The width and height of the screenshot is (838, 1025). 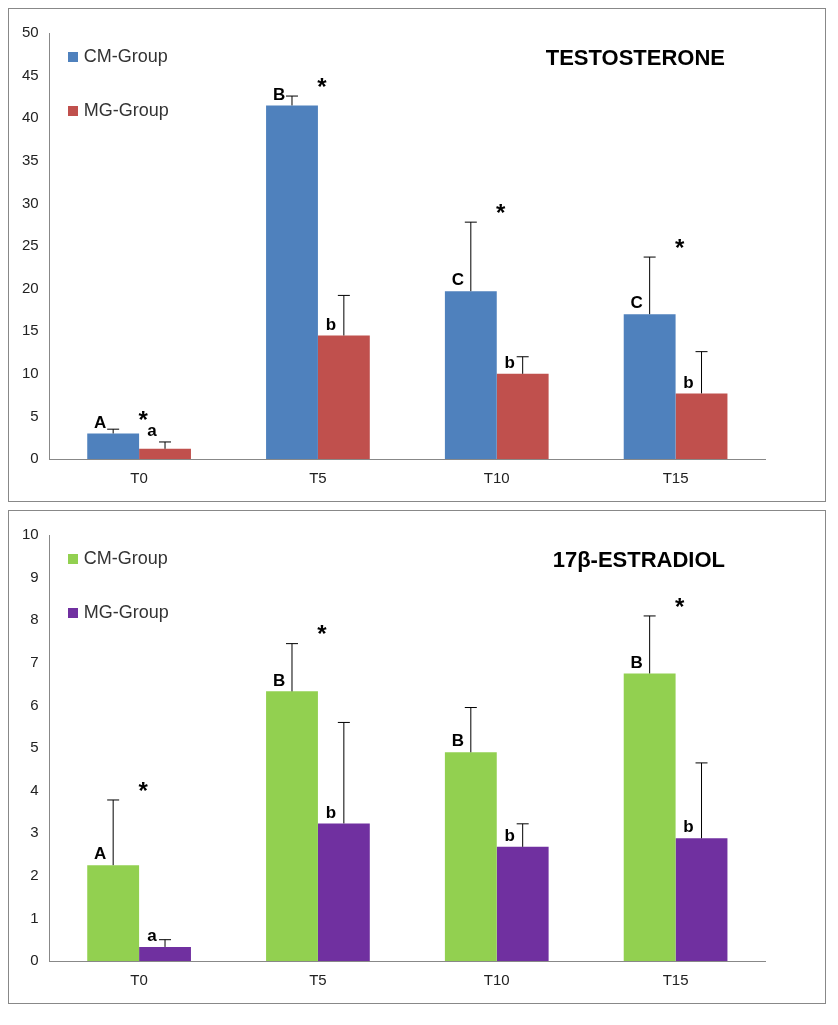 What do you see at coordinates (635, 58) in the screenshot?
I see `text: TESTOSTERONE` at bounding box center [635, 58].